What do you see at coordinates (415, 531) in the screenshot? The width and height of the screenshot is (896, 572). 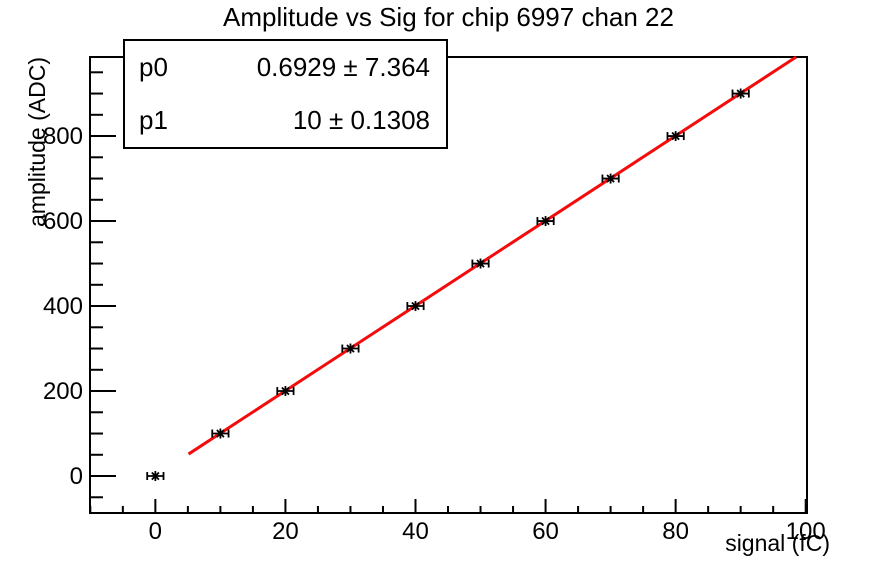 I see `x-tick-label: 40` at bounding box center [415, 531].